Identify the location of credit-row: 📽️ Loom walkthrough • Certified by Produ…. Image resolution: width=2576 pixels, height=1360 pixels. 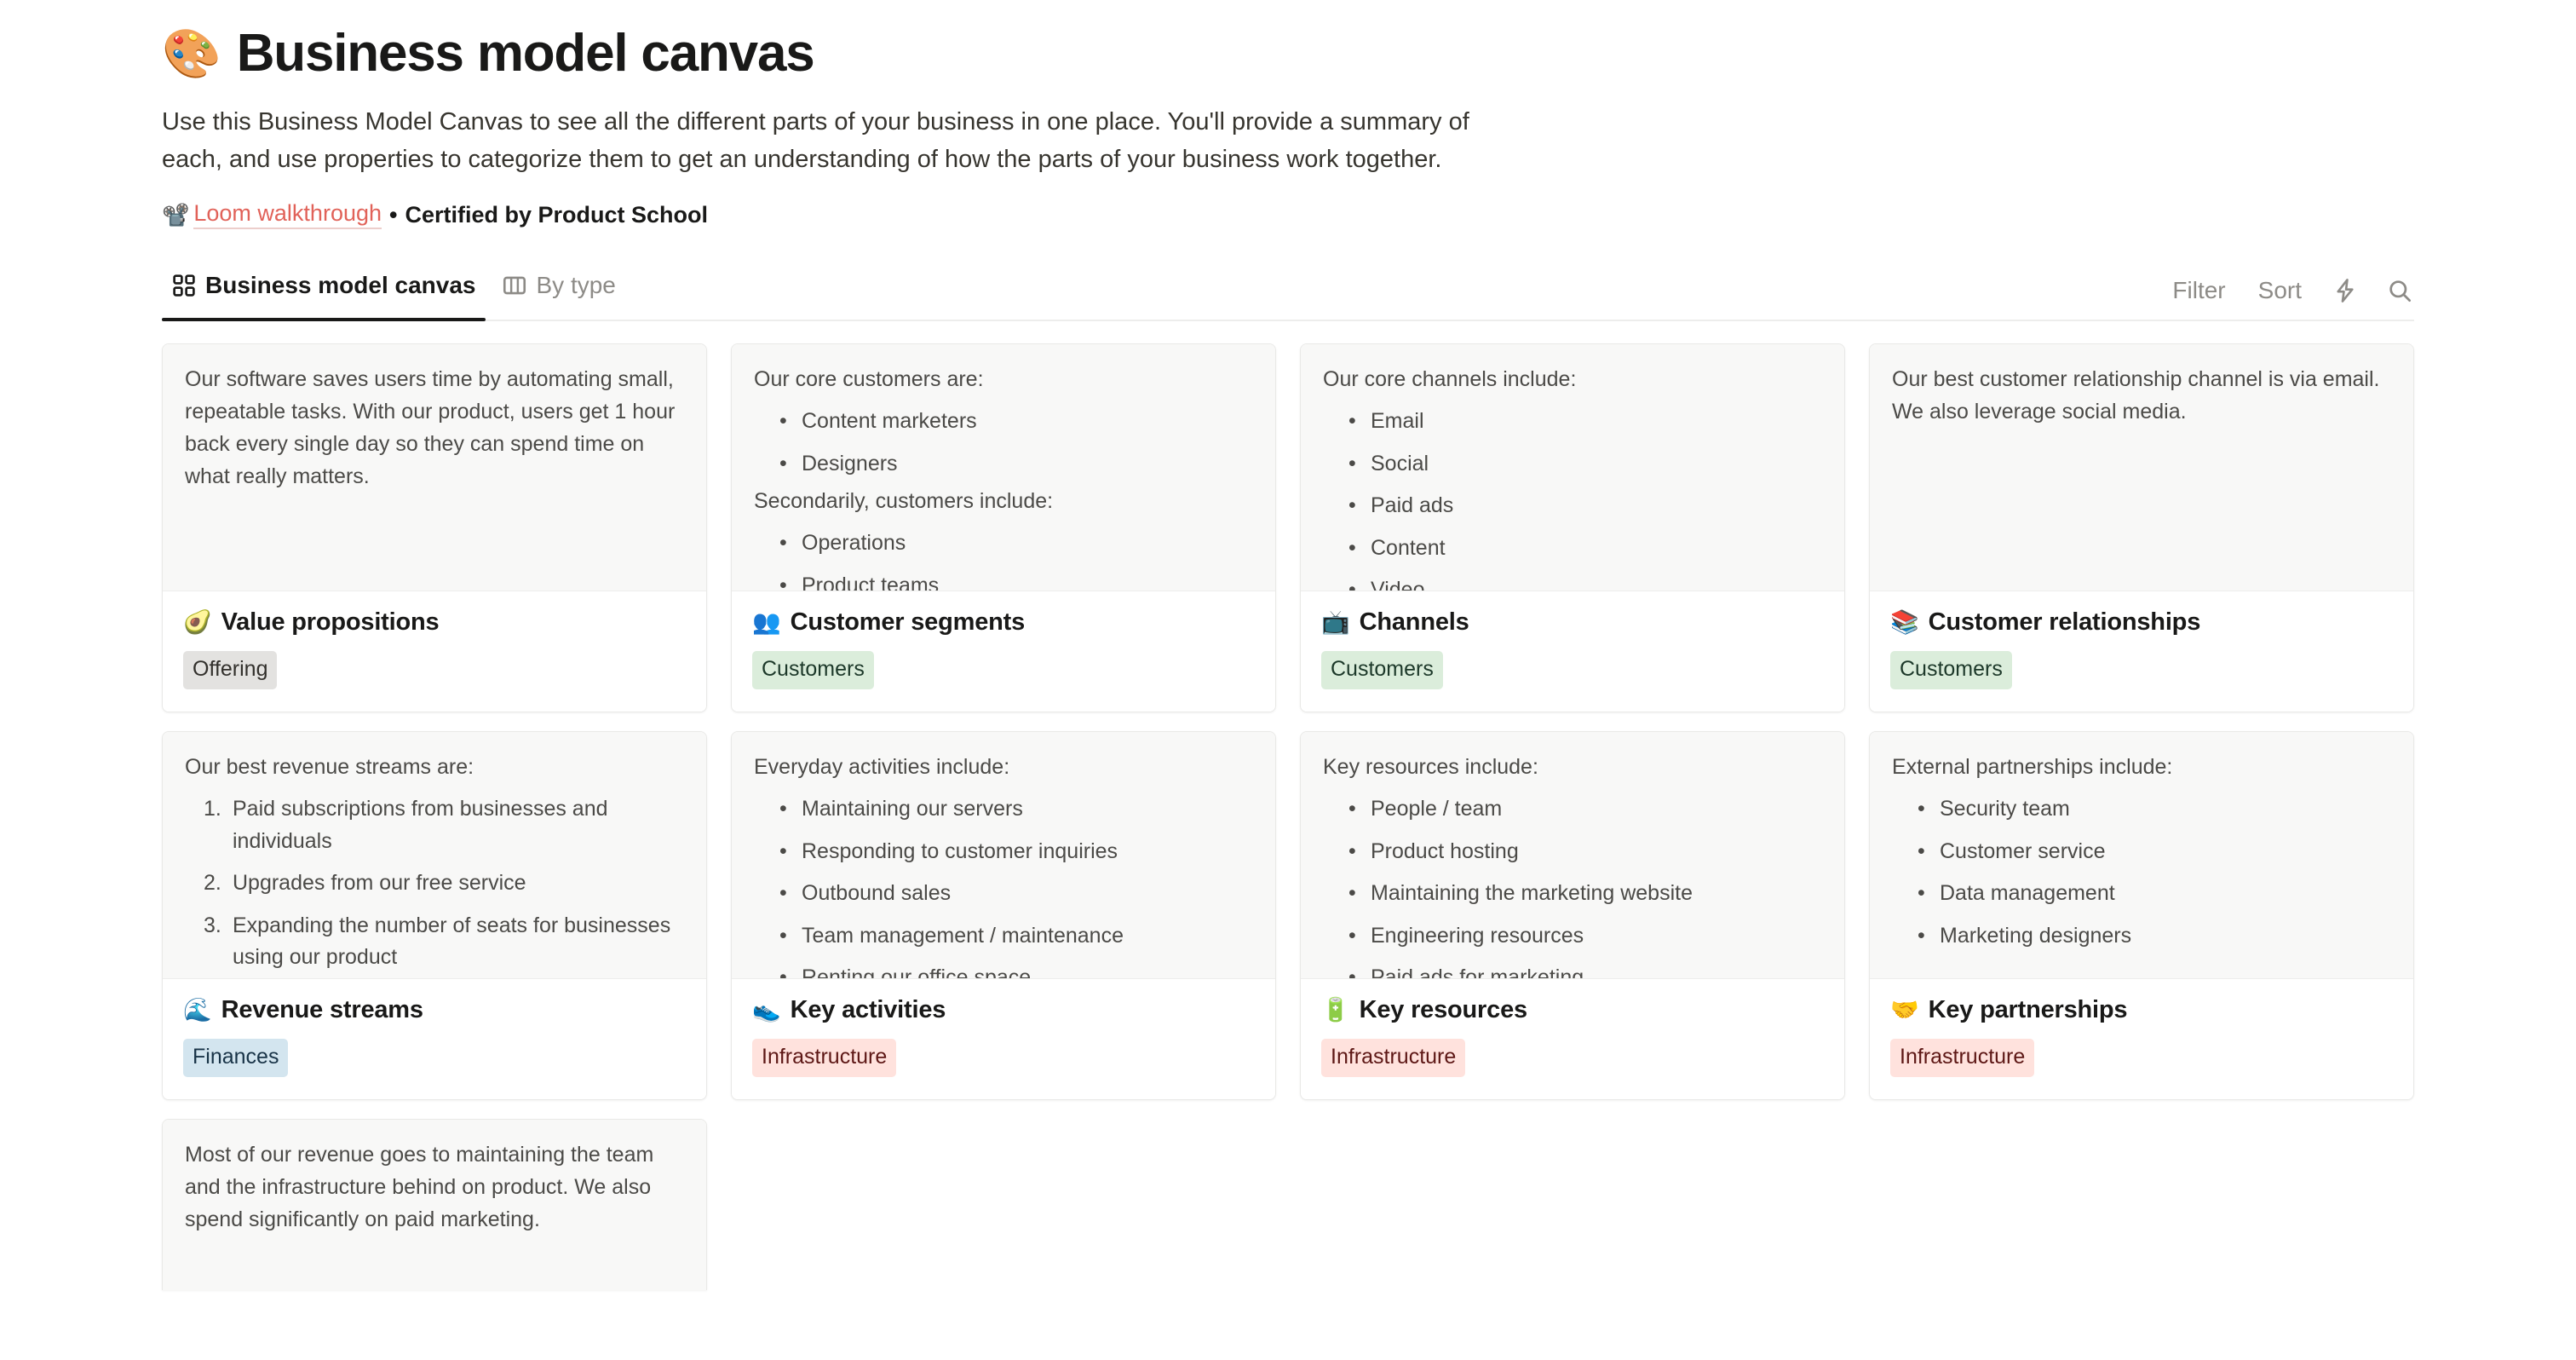
(1288, 215).